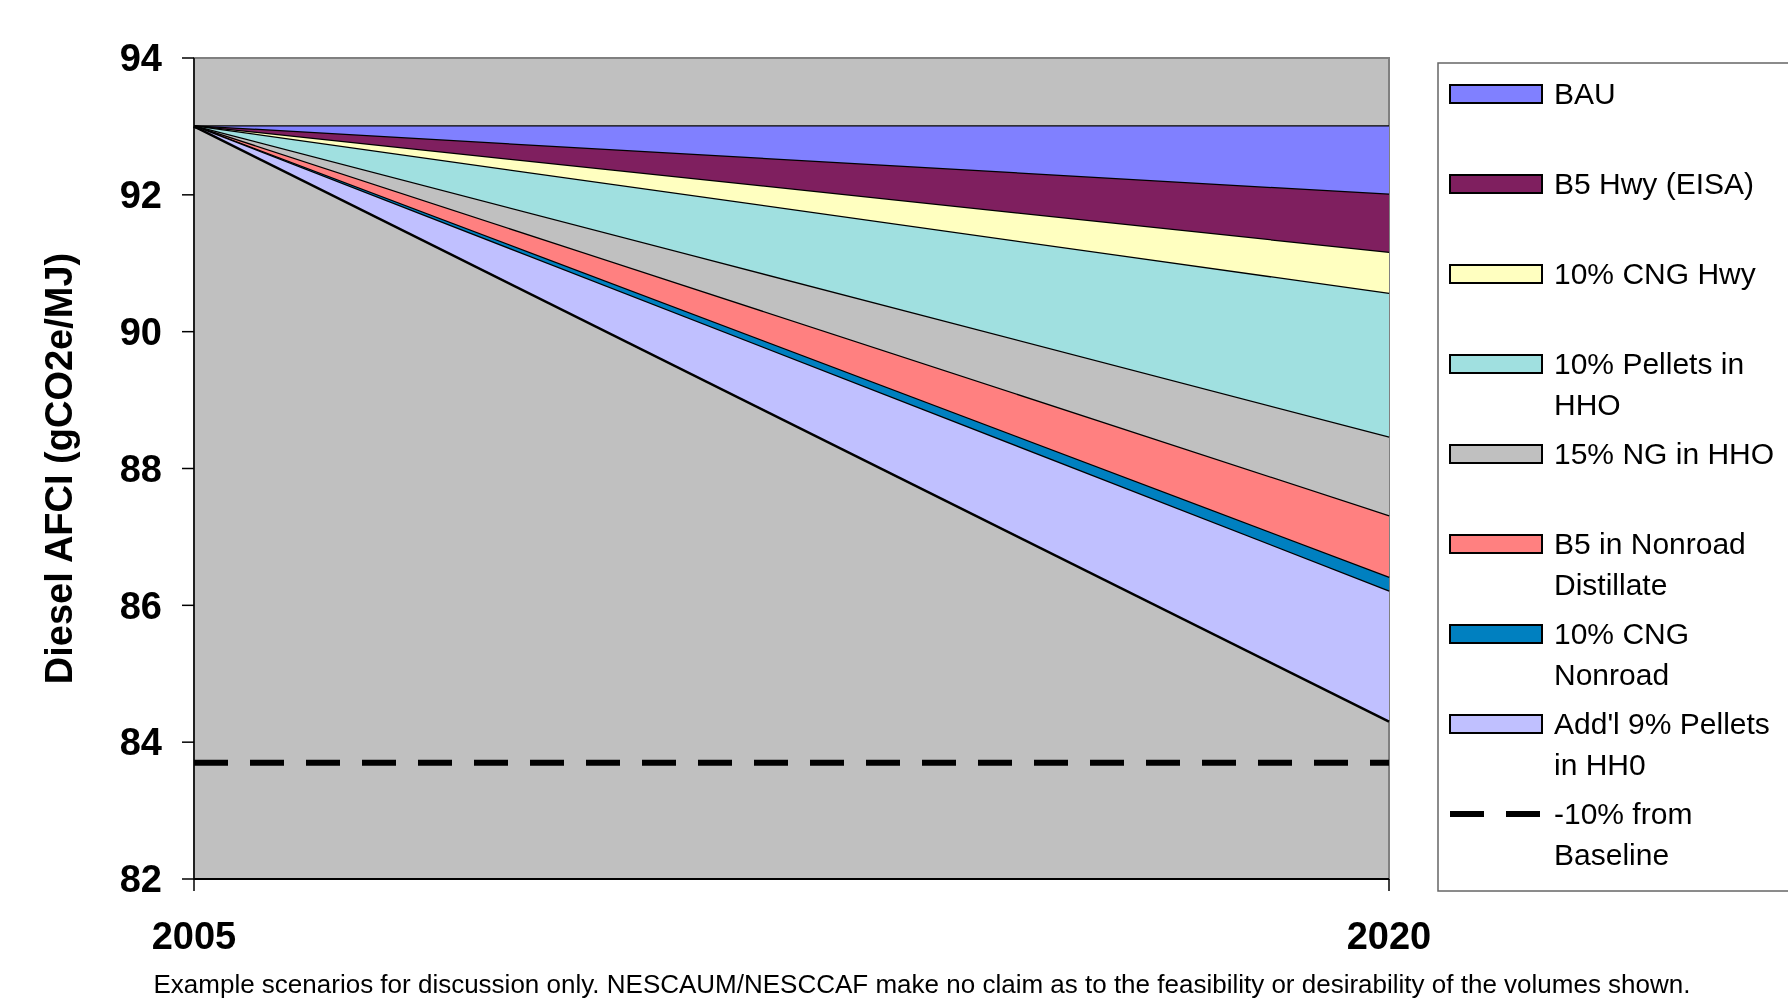 This screenshot has width=1788, height=998. I want to click on y-tick-label: 92, so click(140, 195).